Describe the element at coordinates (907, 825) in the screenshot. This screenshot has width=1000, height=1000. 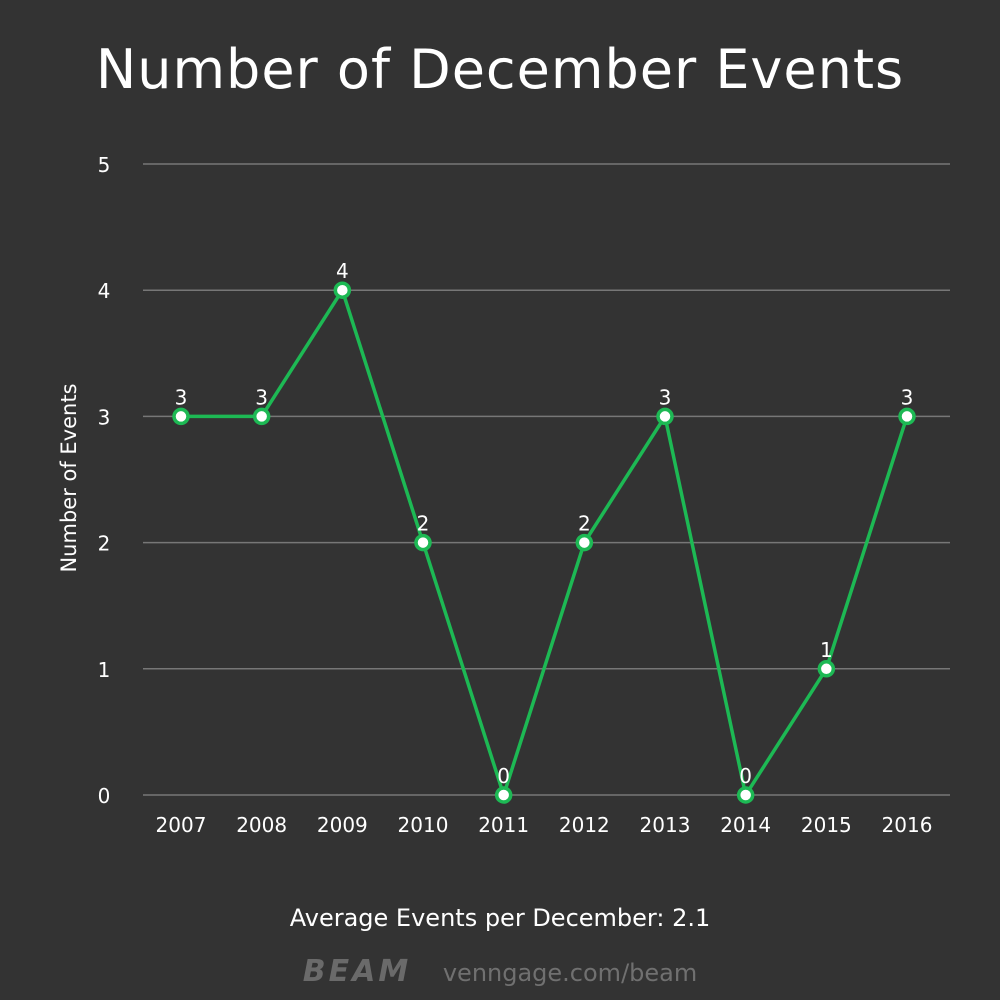
I see `x-tick-label: 2016` at that location.